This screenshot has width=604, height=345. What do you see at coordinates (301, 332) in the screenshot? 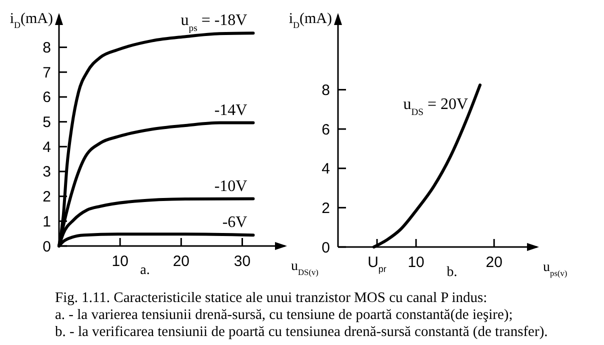
I see `text: b. - la verificarea tensiunii de poartă cu tensiunea drenă-sursă constantă (de transfer).` at bounding box center [301, 332].